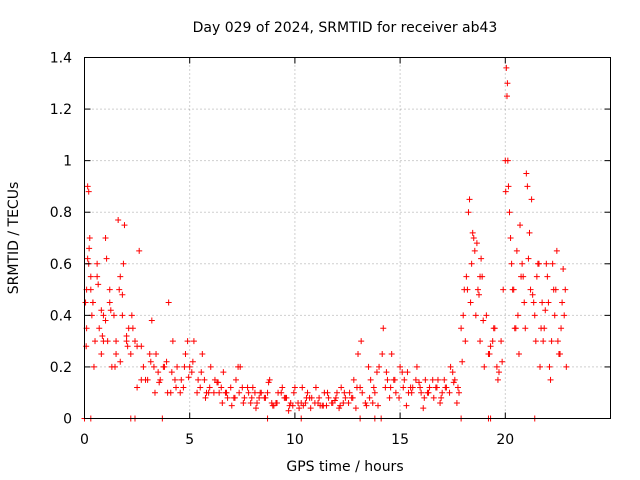 Image resolution: width=640 pixels, height=480 pixels. Describe the element at coordinates (61, 110) in the screenshot. I see `y-tick-label: 1.2` at that location.